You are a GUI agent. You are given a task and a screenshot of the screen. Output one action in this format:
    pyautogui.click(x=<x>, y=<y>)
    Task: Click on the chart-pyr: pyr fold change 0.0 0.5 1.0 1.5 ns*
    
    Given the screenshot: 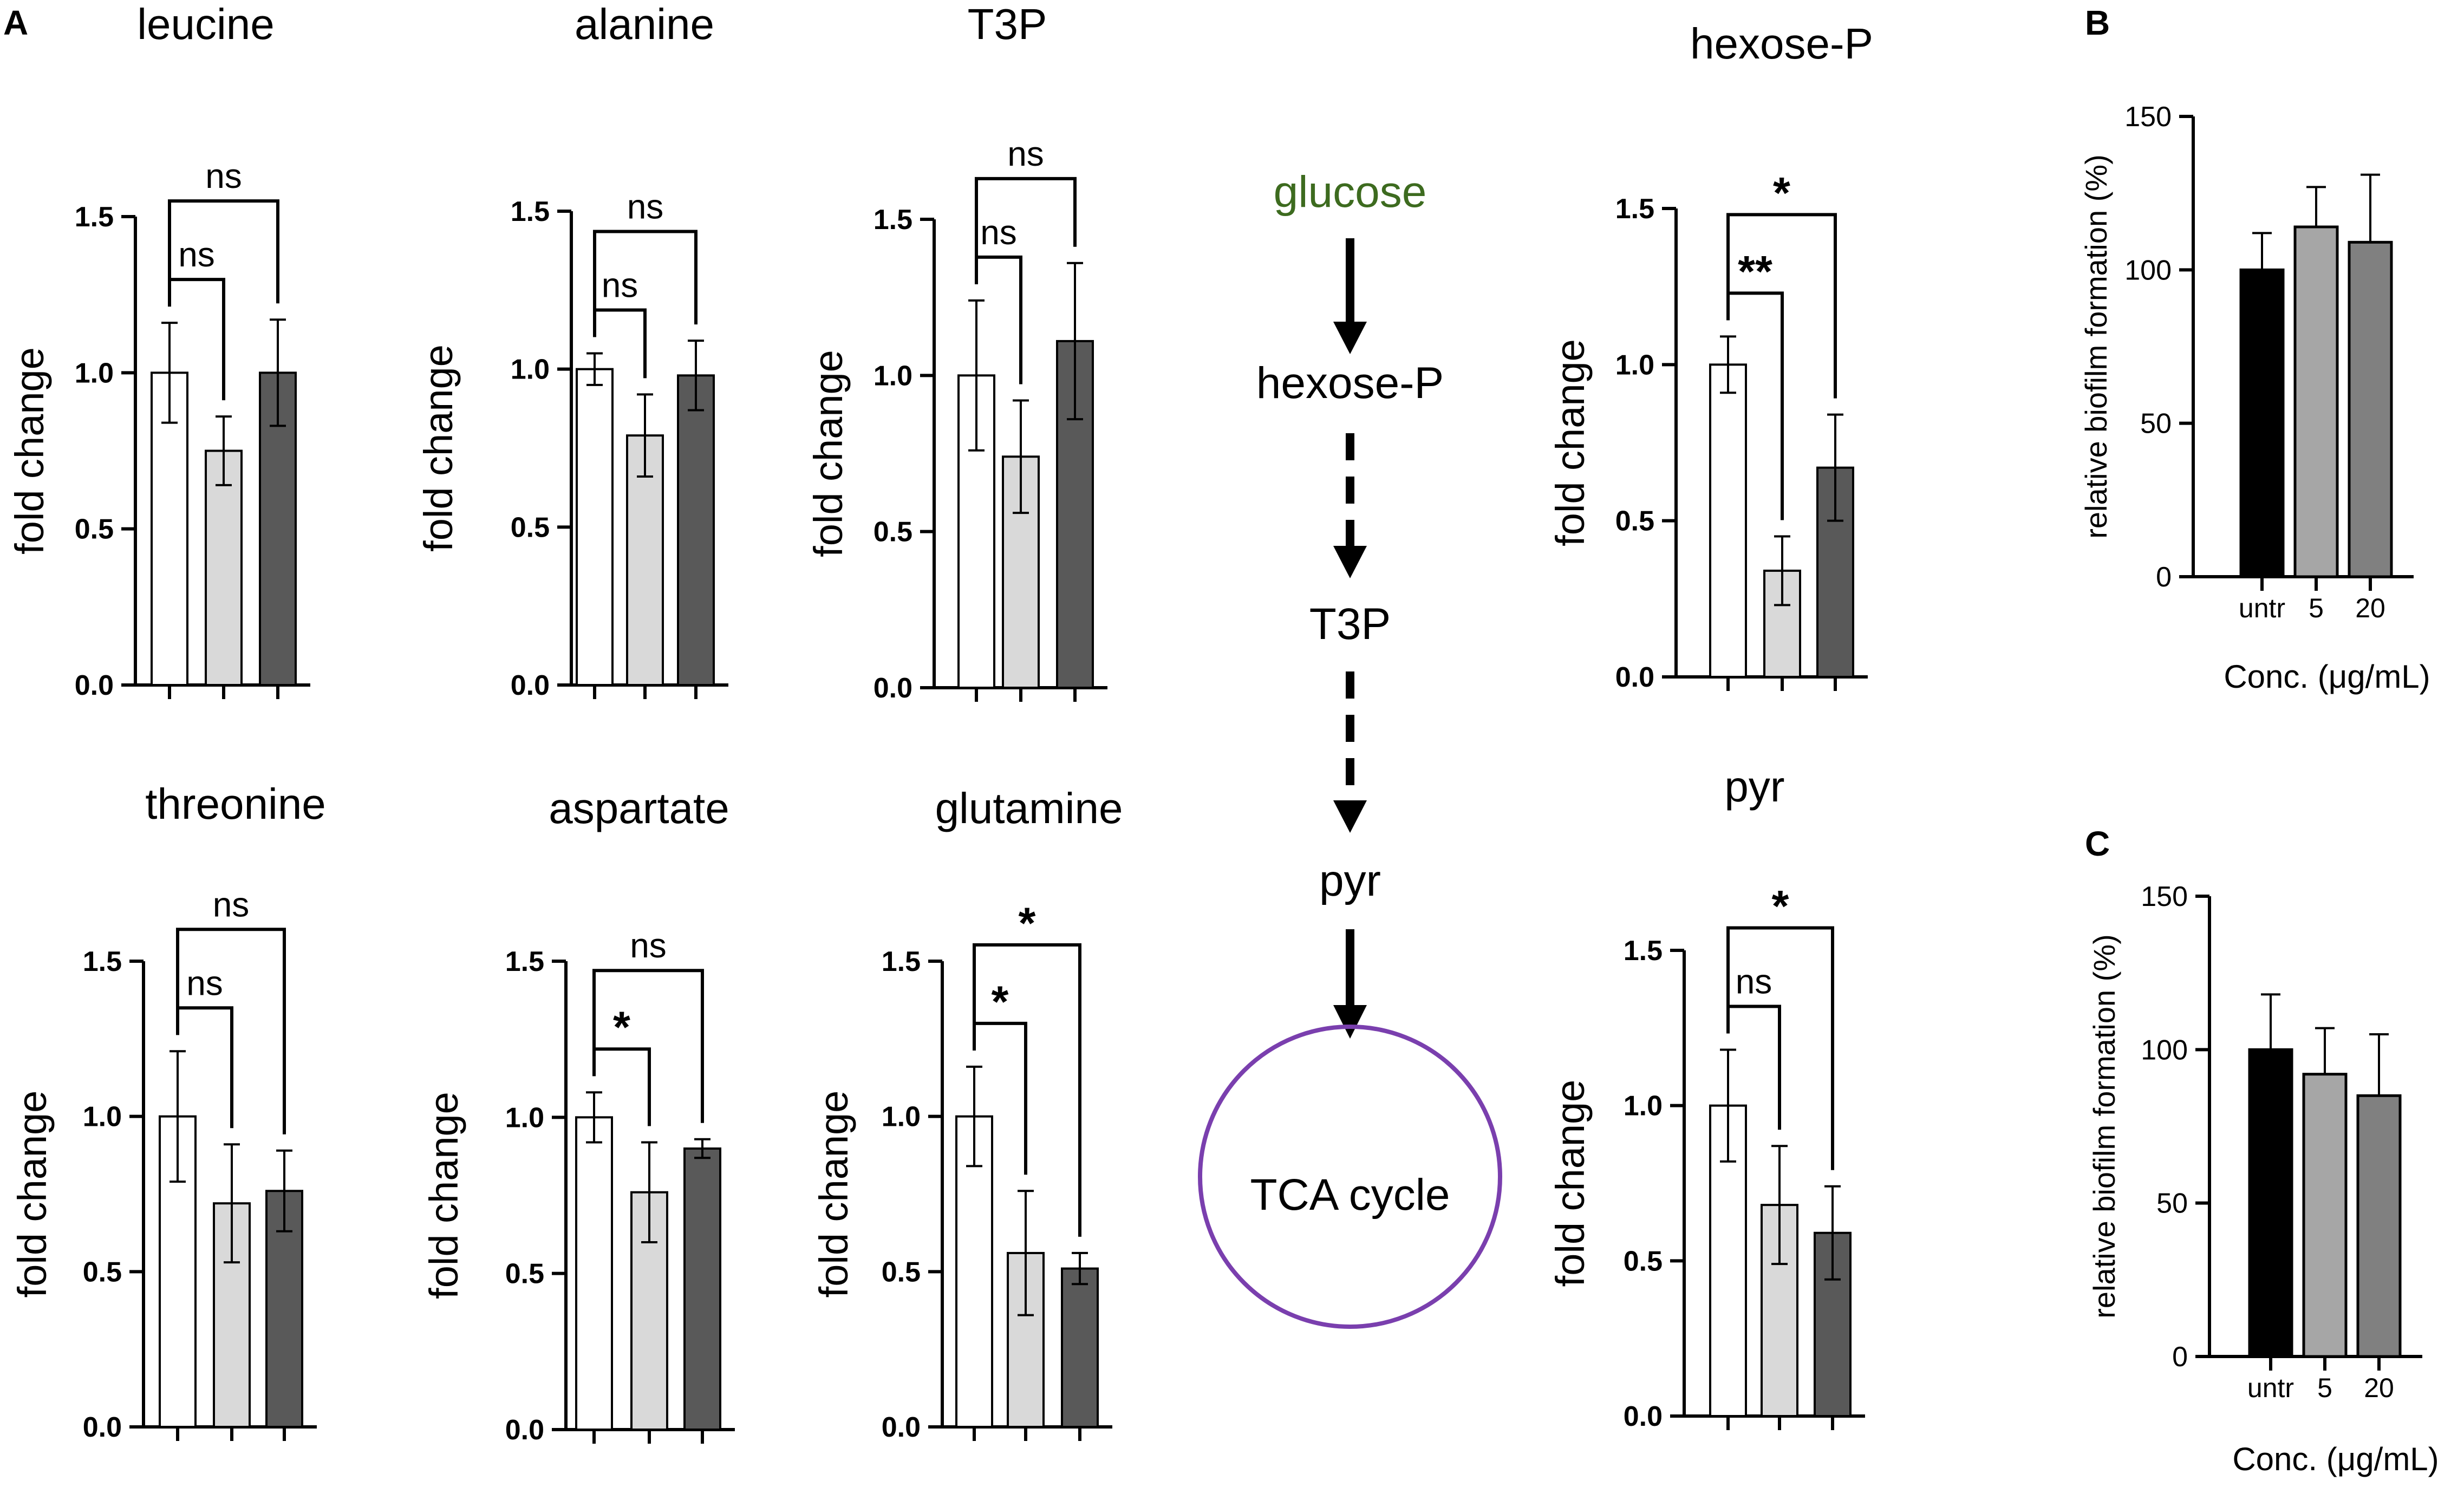 What is the action you would take?
    pyautogui.click(x=1706, y=1097)
    